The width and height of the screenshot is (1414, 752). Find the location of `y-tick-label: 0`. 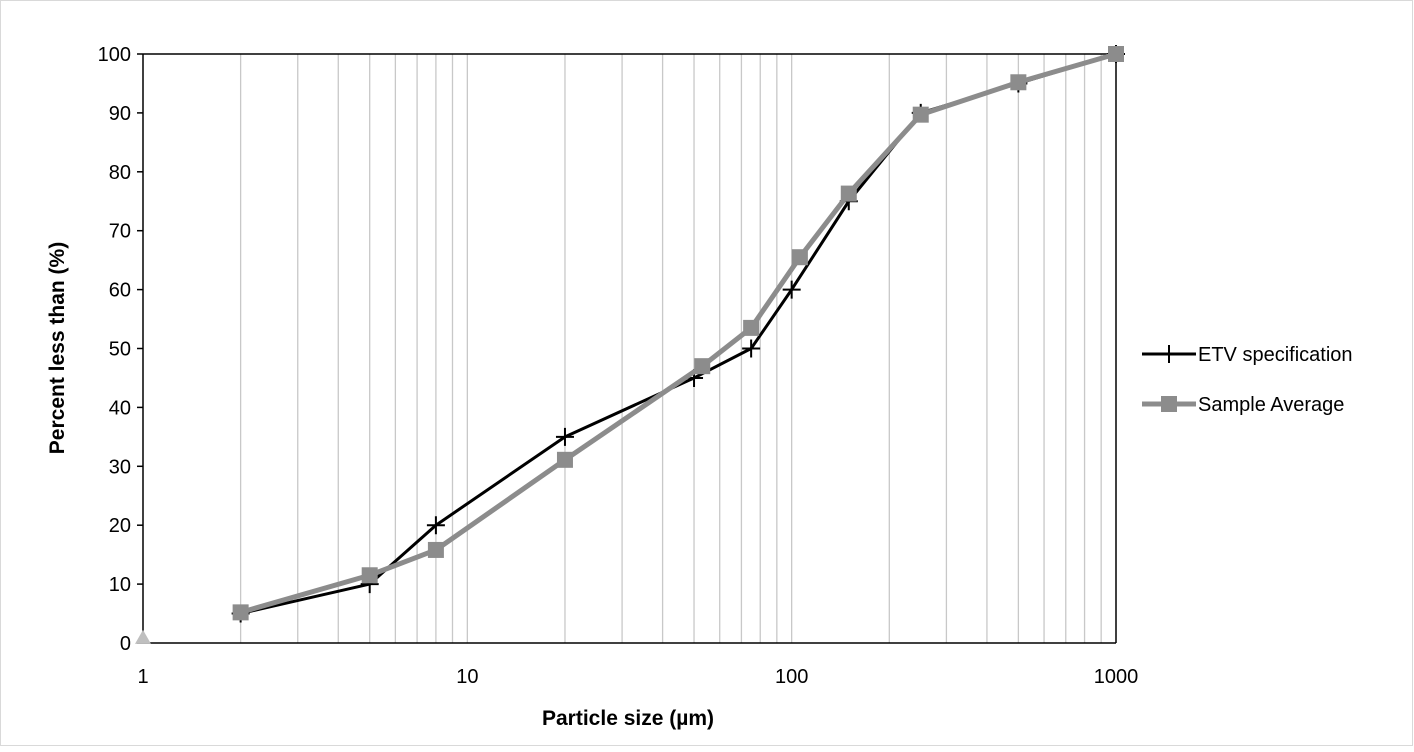

y-tick-label: 0 is located at coordinates (125, 644).